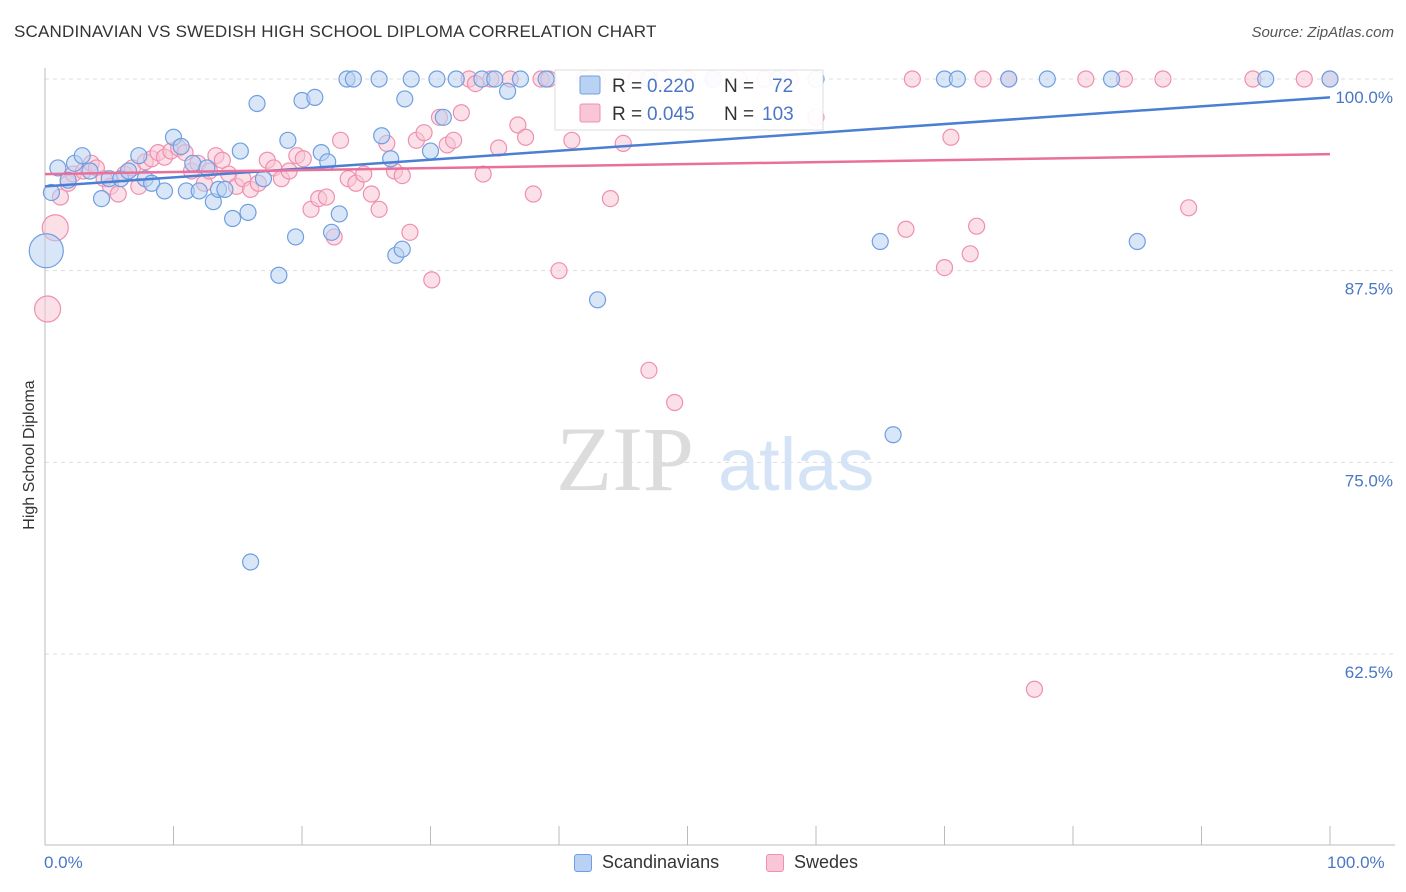 This screenshot has height=892, width=1406. Describe the element at coordinates (627, 114) in the screenshot. I see `stats-r-label-2: R =` at that location.